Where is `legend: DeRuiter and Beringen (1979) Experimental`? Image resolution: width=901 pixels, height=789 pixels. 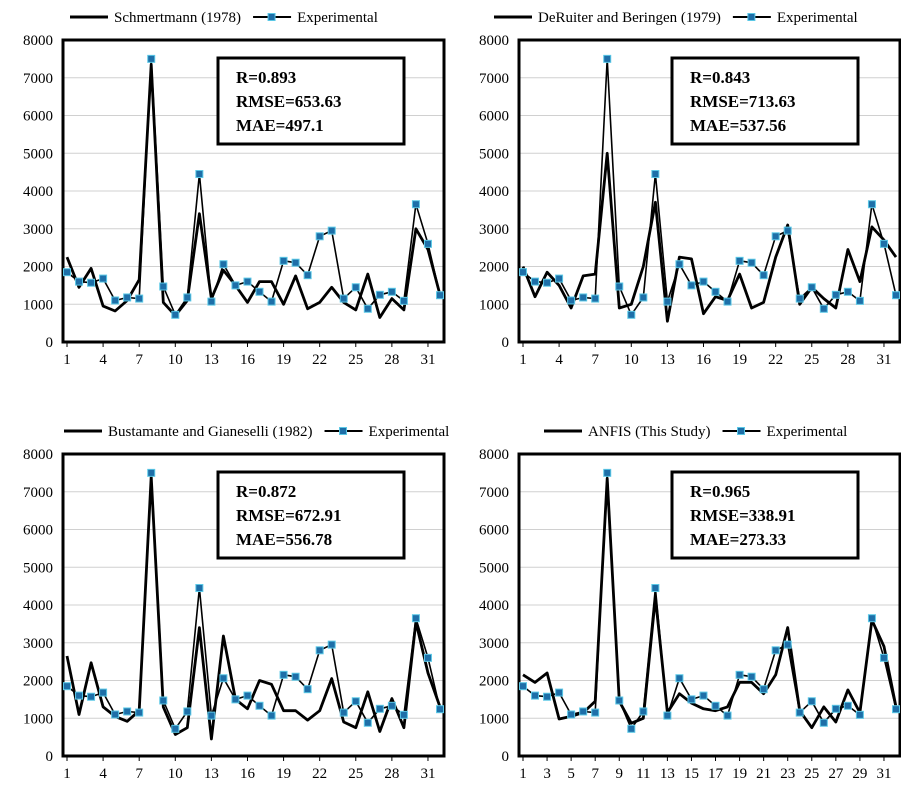
legend: DeRuiter and Beringen (1979) Experimental is located at coordinates (676, 18).